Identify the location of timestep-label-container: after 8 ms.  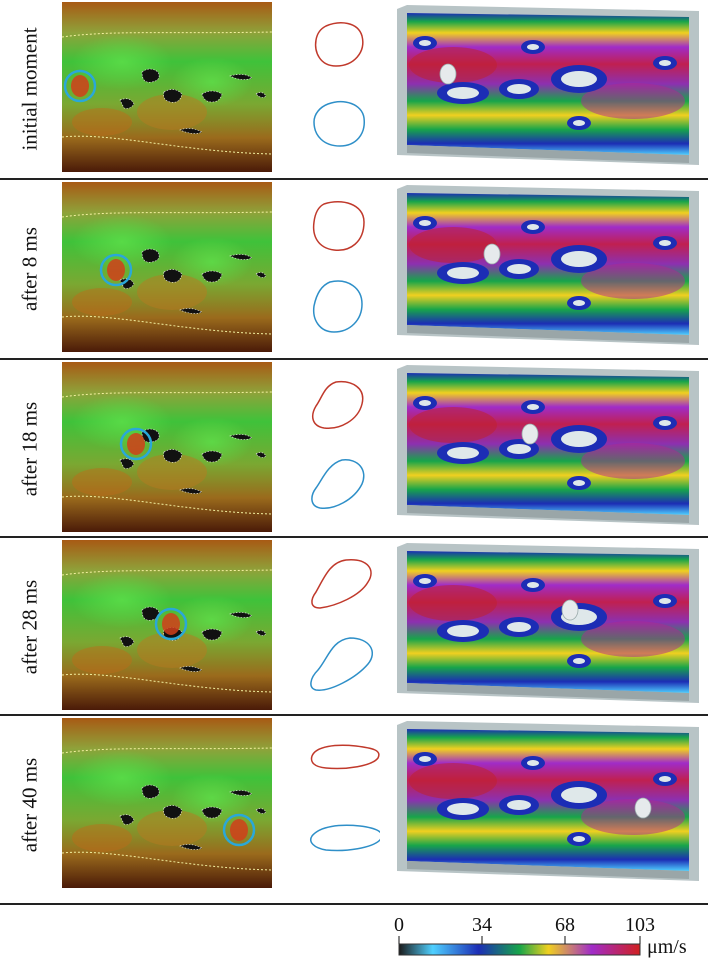
(30, 269).